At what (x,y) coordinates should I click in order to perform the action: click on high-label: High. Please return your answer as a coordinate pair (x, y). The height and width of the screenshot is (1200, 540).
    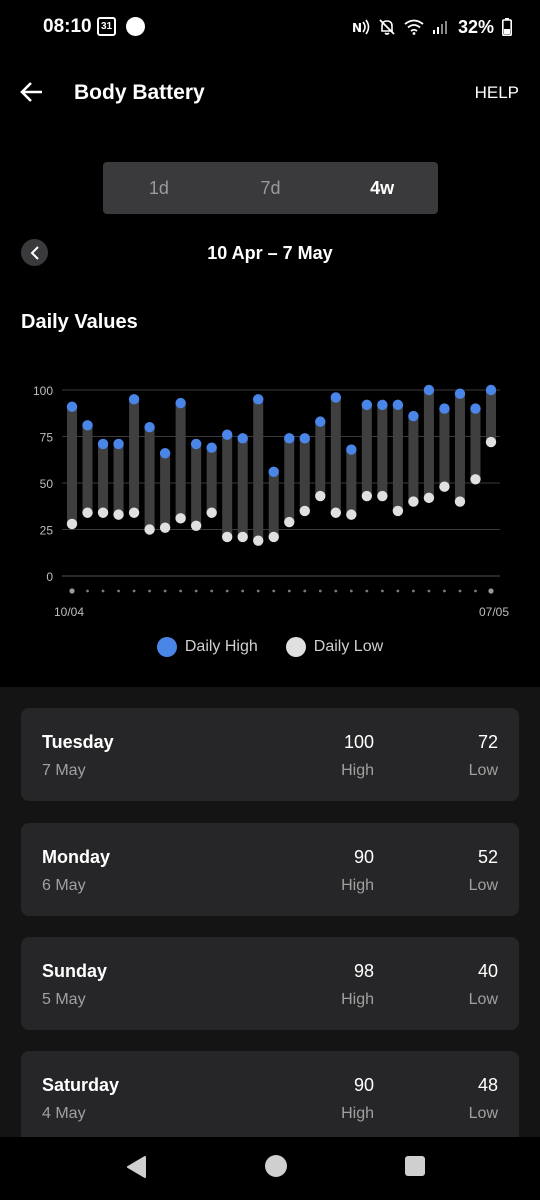
    Looking at the image, I should click on (357, 770).